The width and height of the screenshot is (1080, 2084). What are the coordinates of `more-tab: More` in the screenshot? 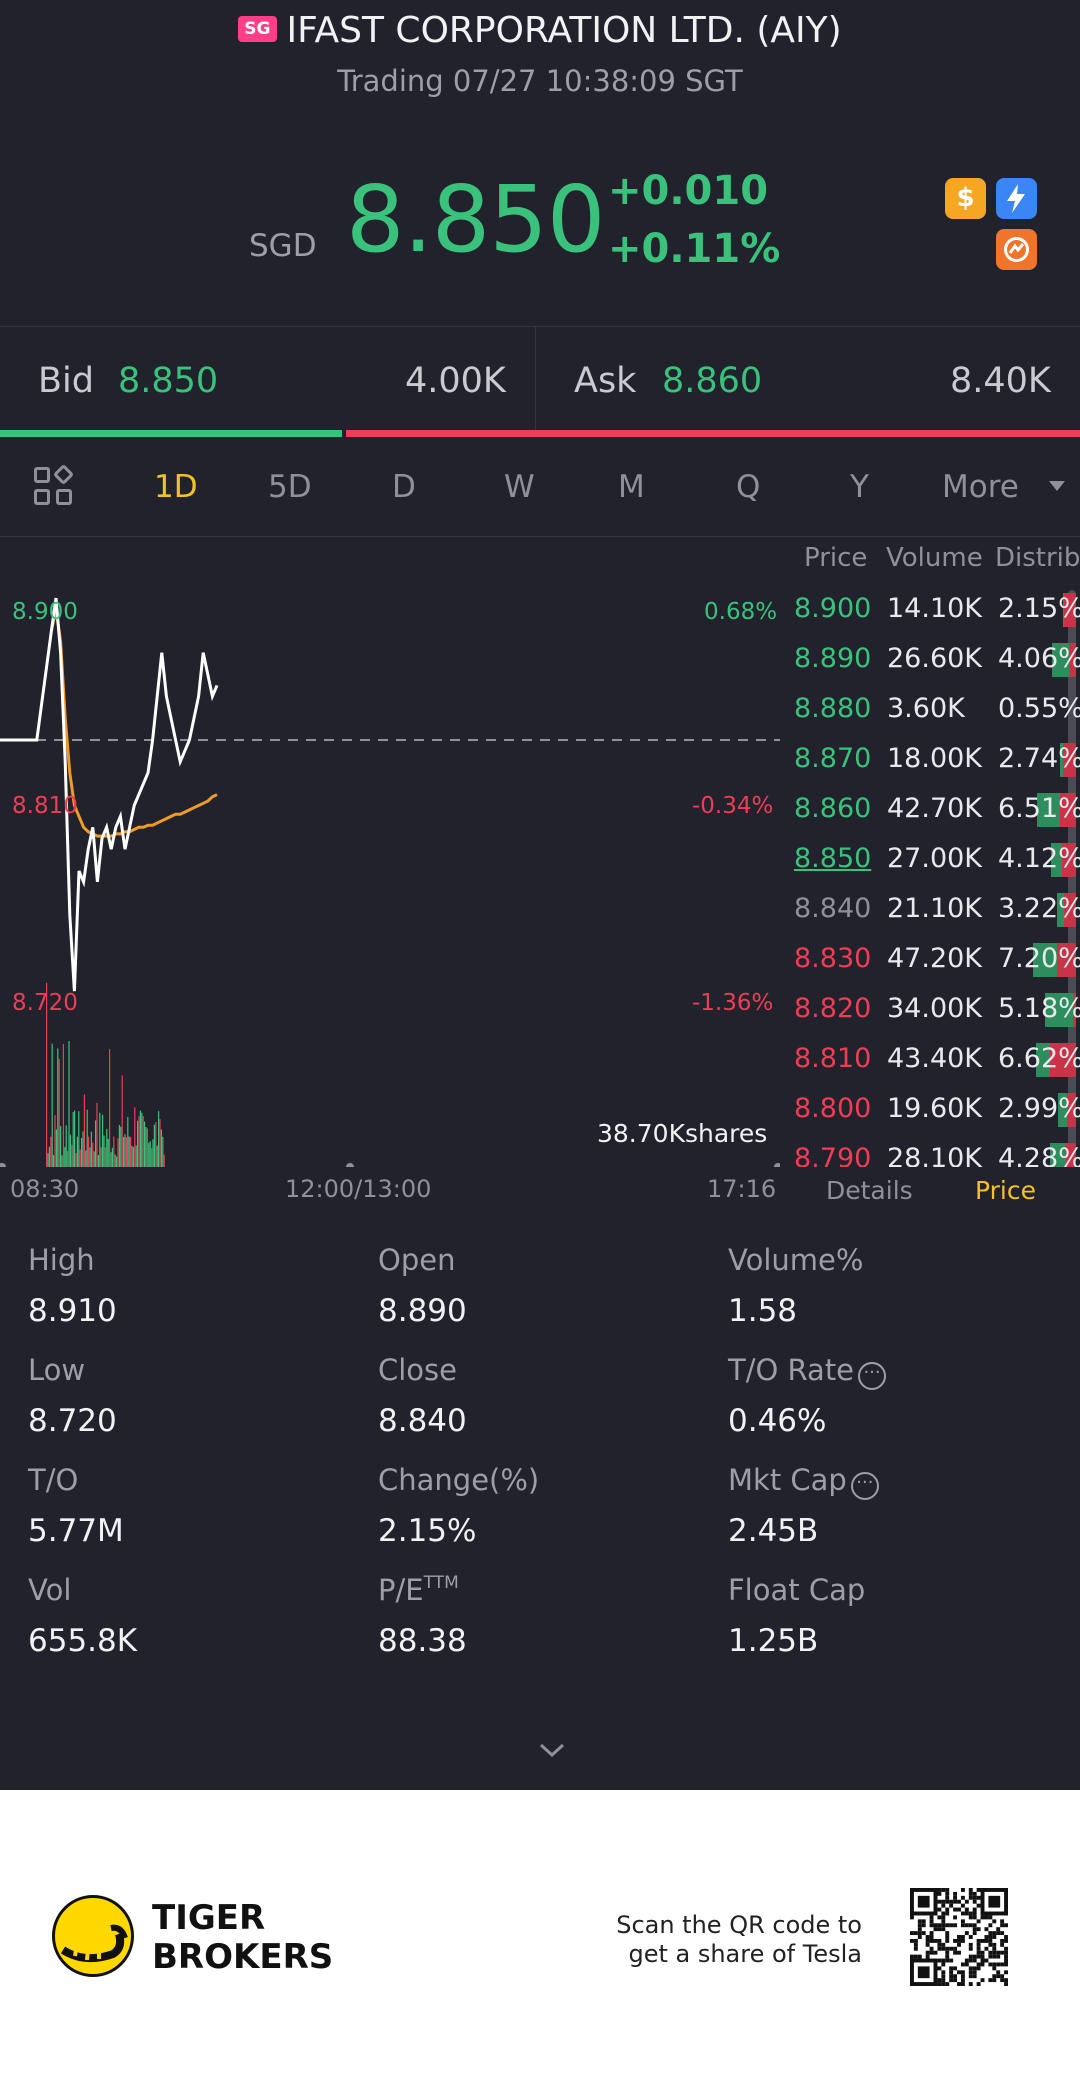 It's located at (1004, 487).